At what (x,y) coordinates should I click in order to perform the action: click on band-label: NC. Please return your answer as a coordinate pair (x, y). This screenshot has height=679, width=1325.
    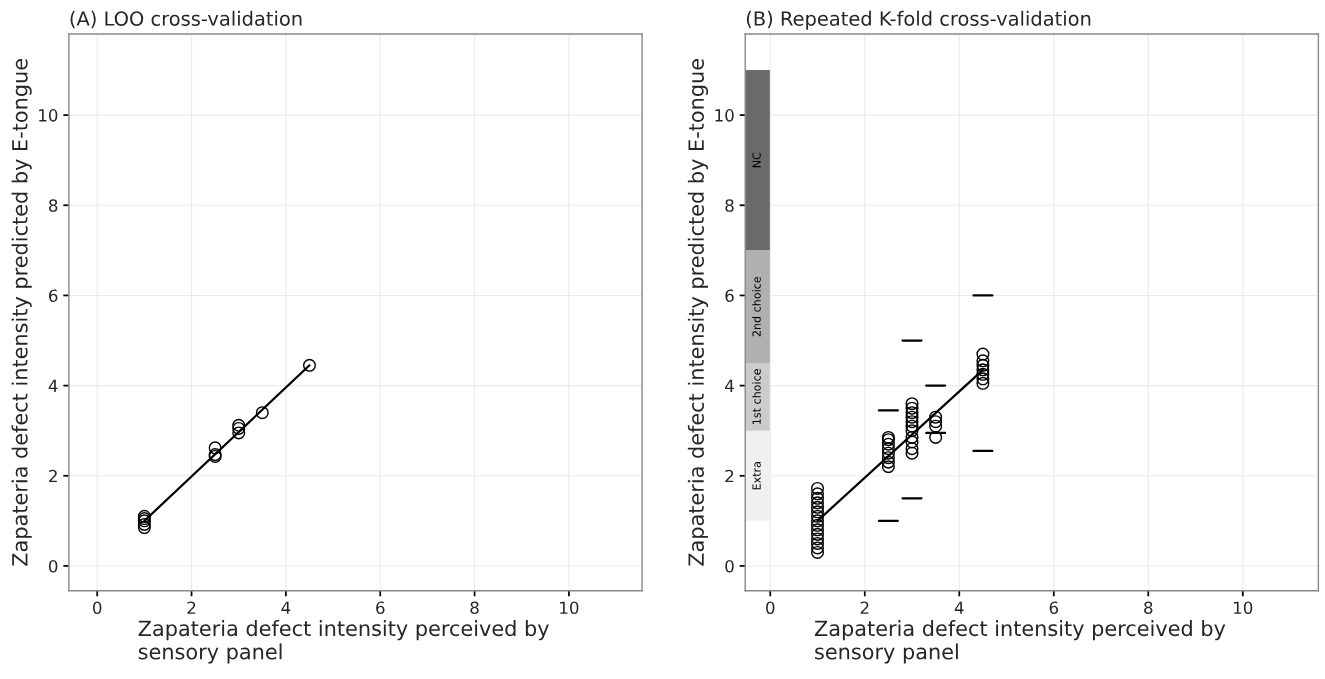
    Looking at the image, I should click on (756, 160).